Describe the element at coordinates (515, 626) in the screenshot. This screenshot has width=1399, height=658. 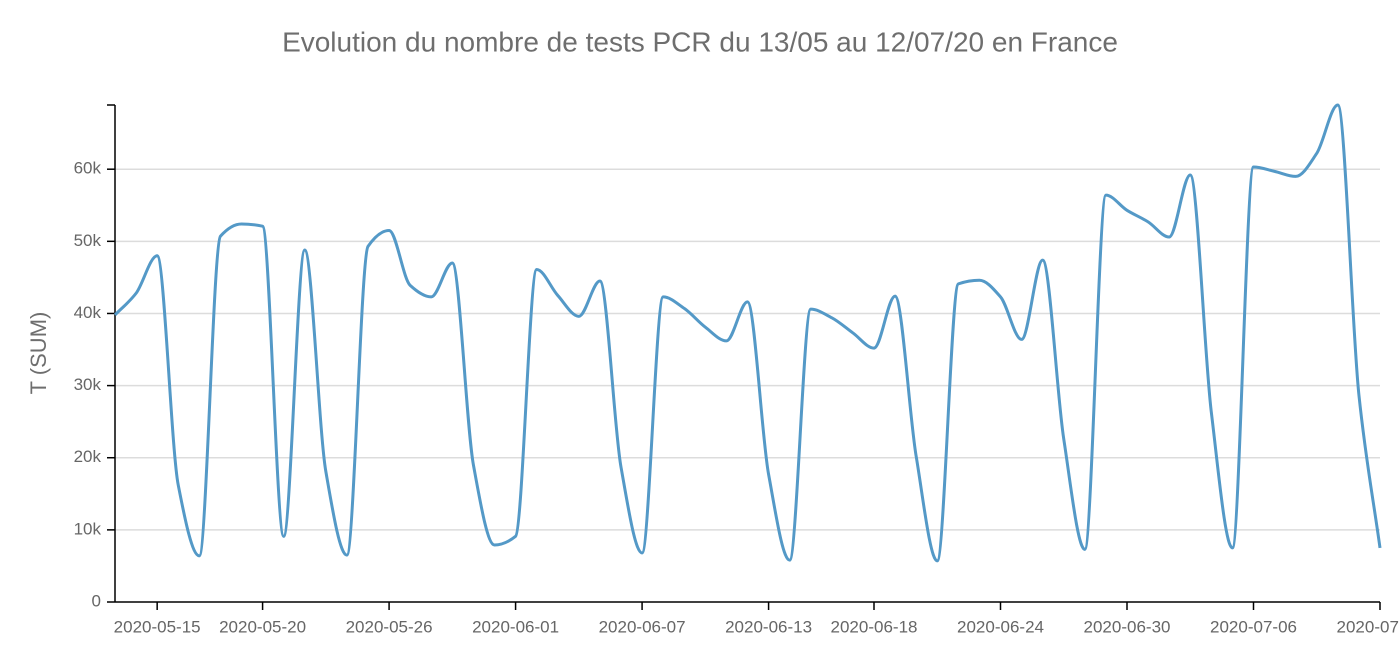
I see `x-tick-label: 2020-06-01` at that location.